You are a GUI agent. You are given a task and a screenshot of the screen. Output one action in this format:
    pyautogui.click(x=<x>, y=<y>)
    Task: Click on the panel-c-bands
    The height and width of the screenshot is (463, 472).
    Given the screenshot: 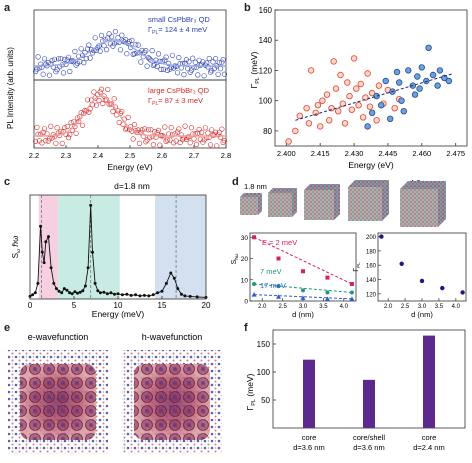 What is the action you would take?
    pyautogui.click(x=122, y=247)
    